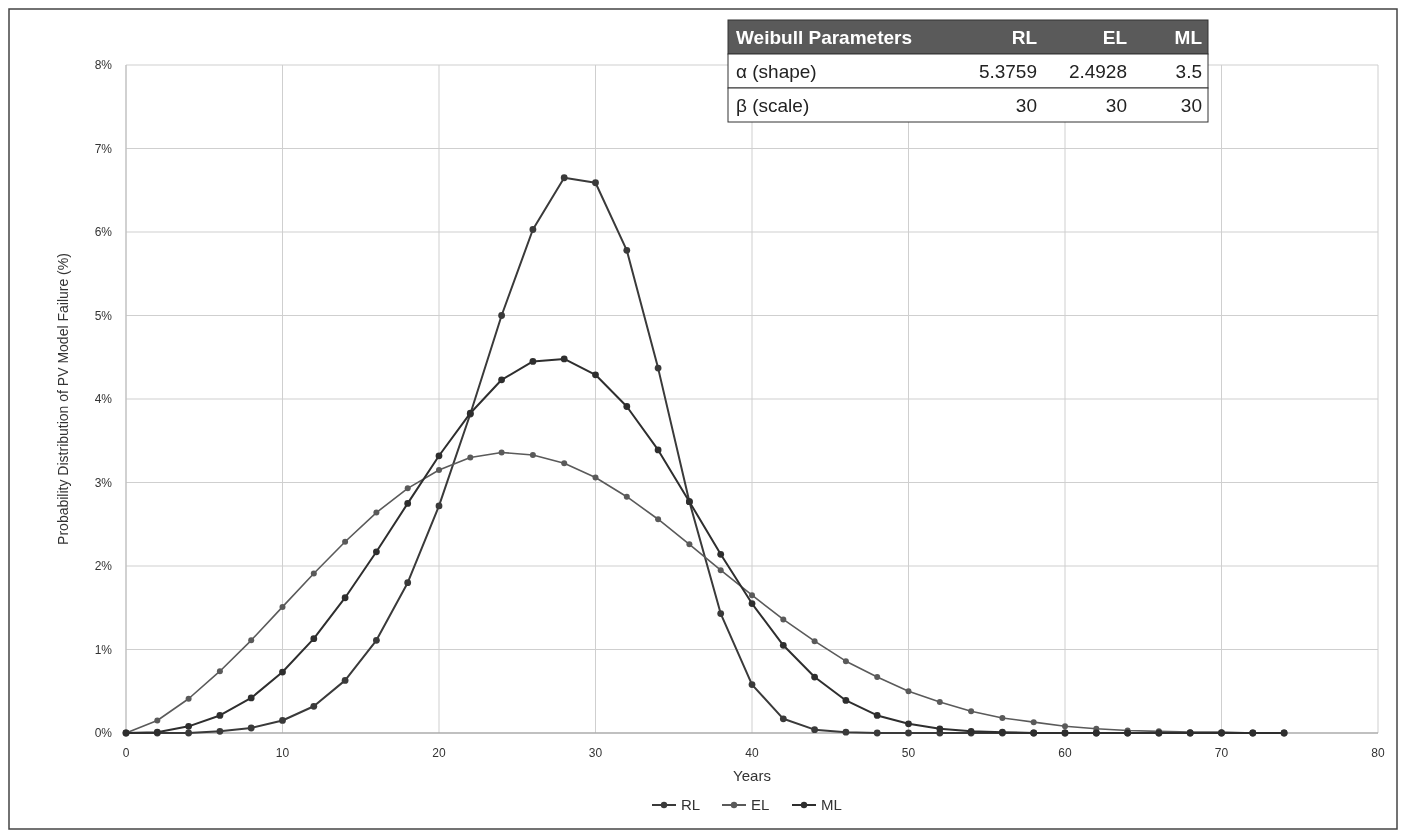 The width and height of the screenshot is (1406, 838). I want to click on annotation: 2.4928, so click(1097, 71).